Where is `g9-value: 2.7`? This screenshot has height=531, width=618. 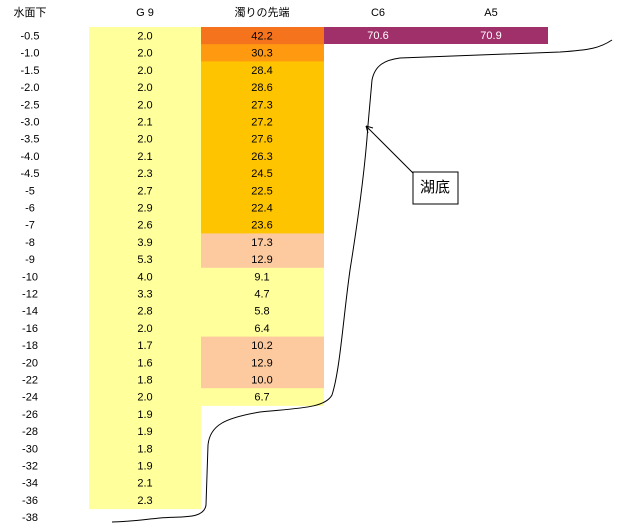 g9-value: 2.7 is located at coordinates (144, 191).